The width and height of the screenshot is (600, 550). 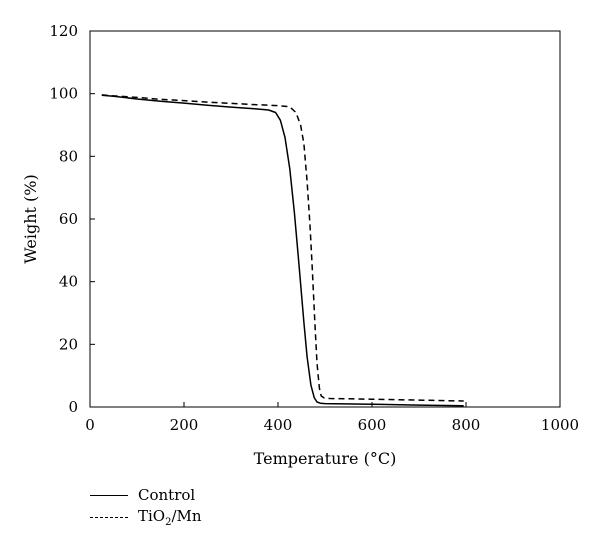 What do you see at coordinates (63, 31) in the screenshot?
I see `y-tick-label: 120` at bounding box center [63, 31].